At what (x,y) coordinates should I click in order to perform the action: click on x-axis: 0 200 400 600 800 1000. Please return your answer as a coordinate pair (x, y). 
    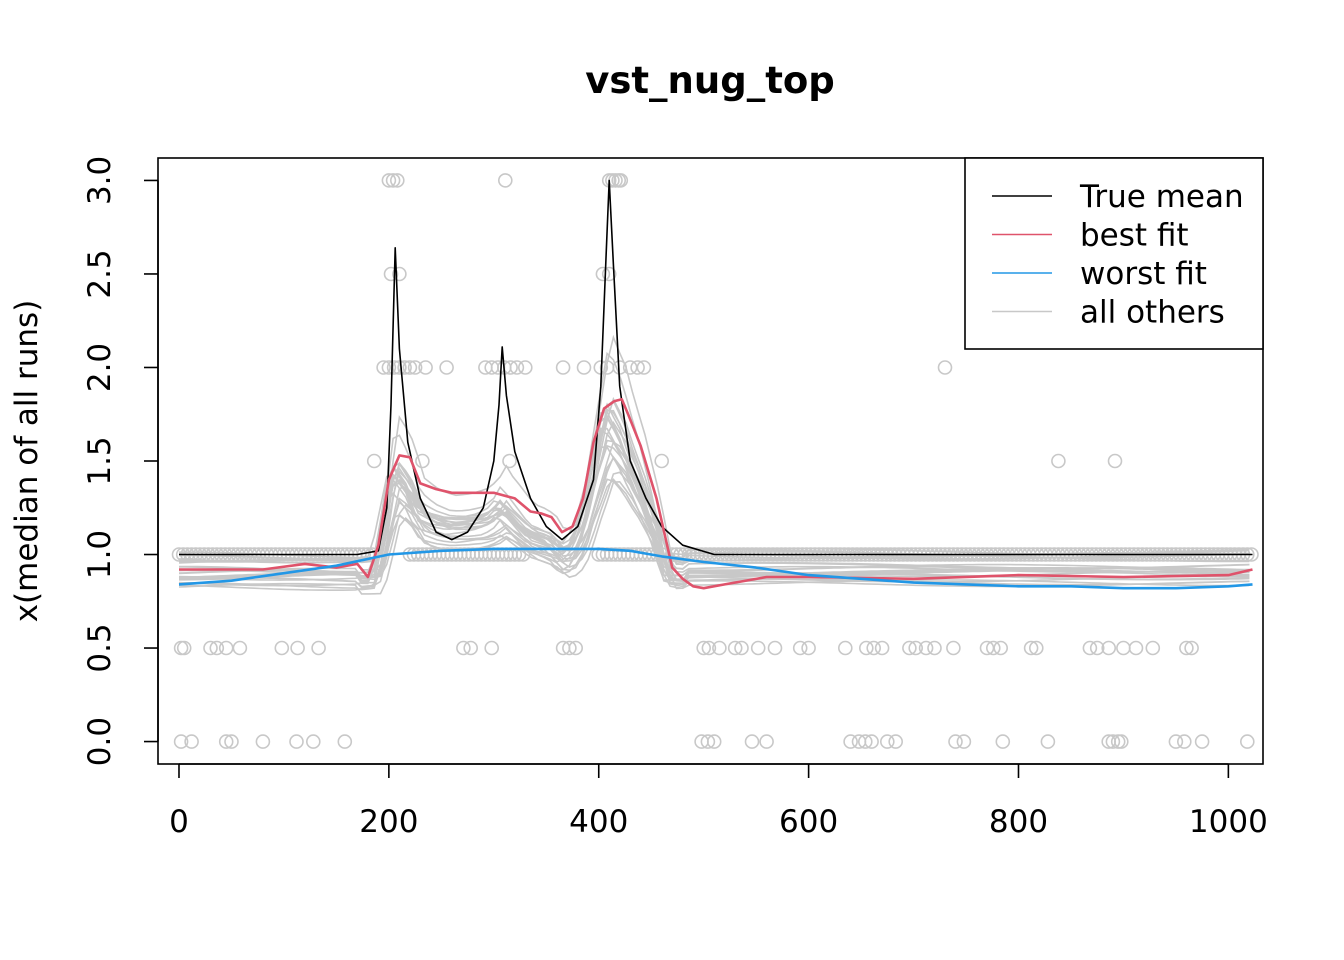
    Looking at the image, I should click on (718, 801).